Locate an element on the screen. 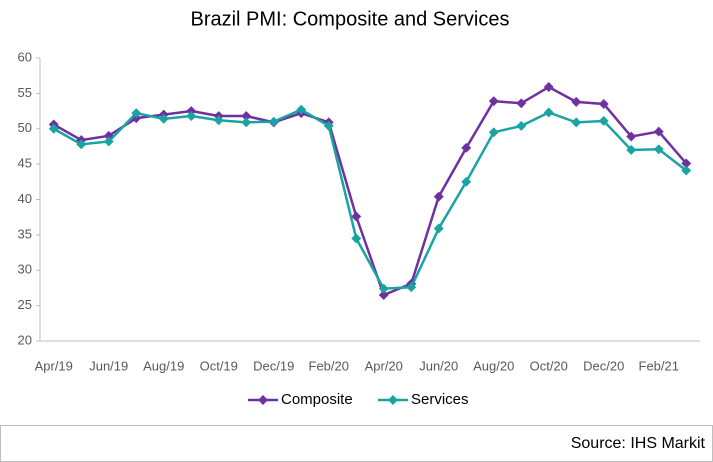 The image size is (713, 462). x-tick-label: Apr/19 is located at coordinates (54, 365).